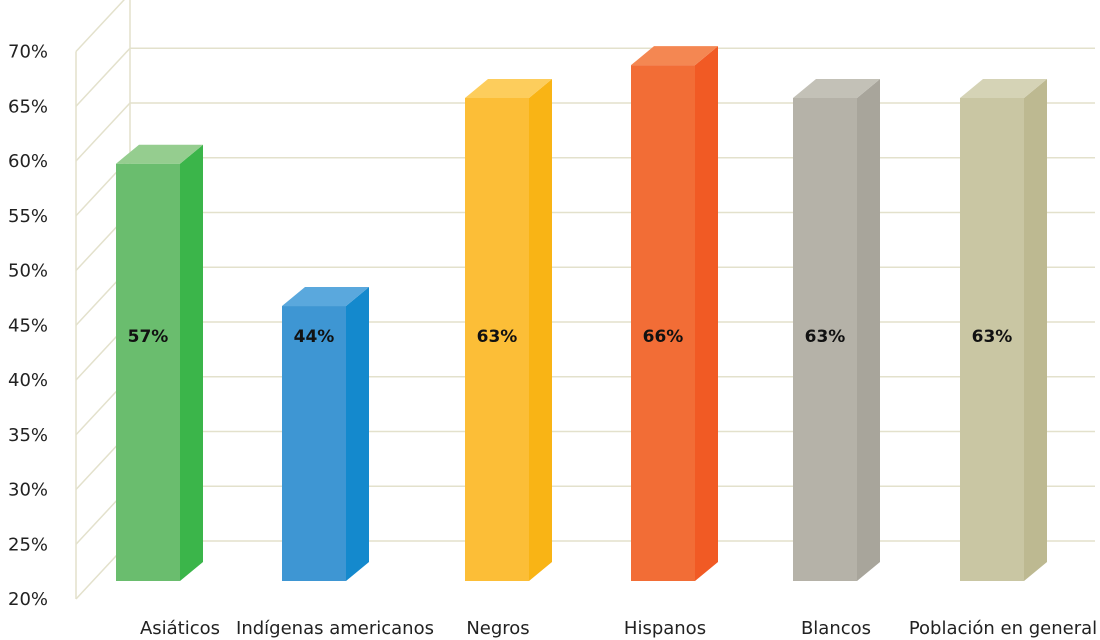 The width and height of the screenshot is (1100, 640). I want to click on bar-value-label: 44%, so click(314, 337).